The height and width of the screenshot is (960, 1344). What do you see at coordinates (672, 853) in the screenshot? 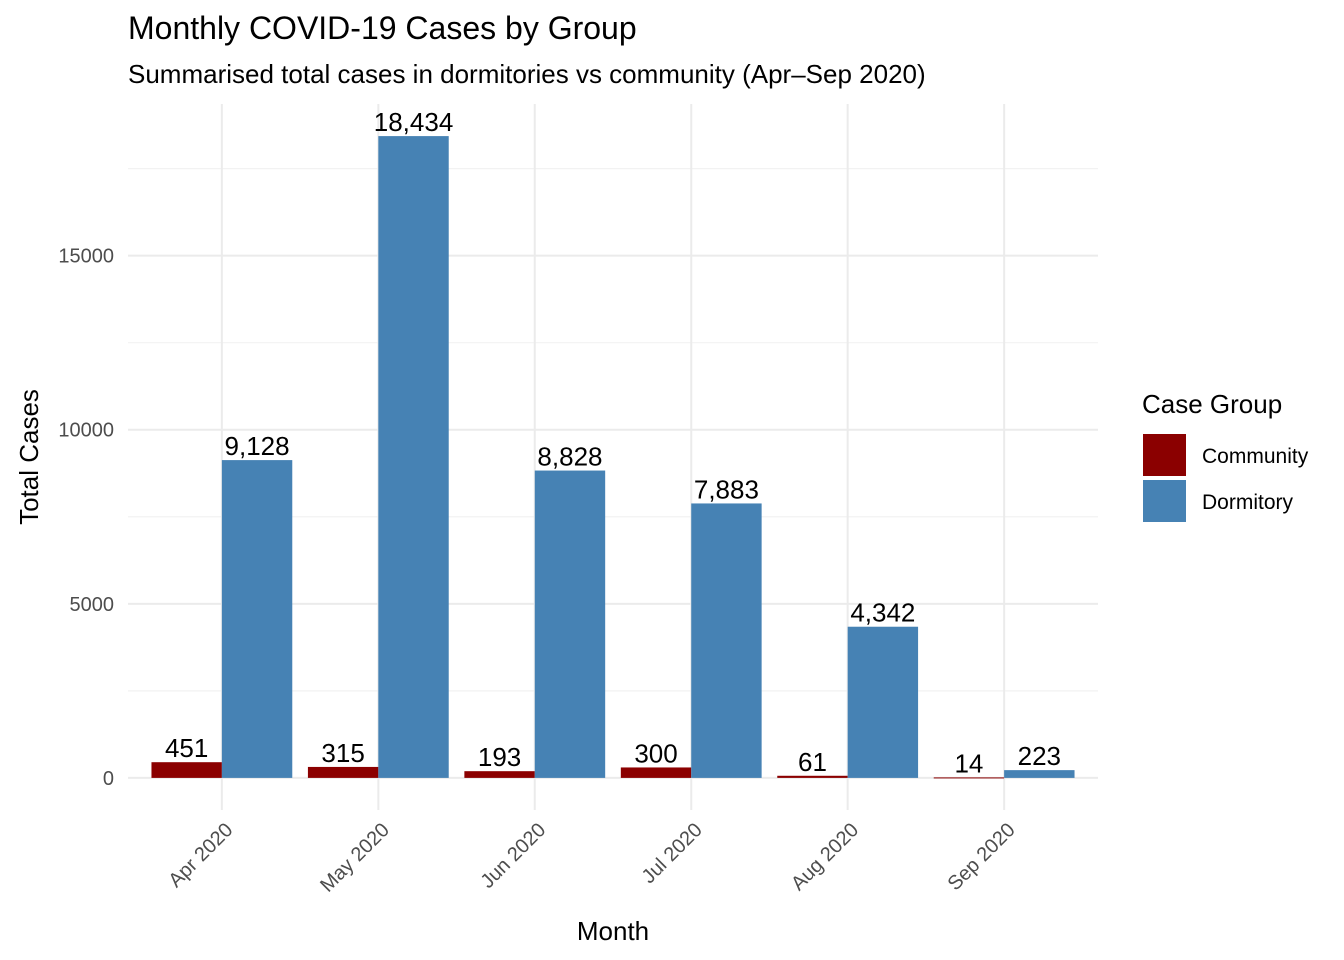
I see `x-tick-label: Jul 2020` at bounding box center [672, 853].